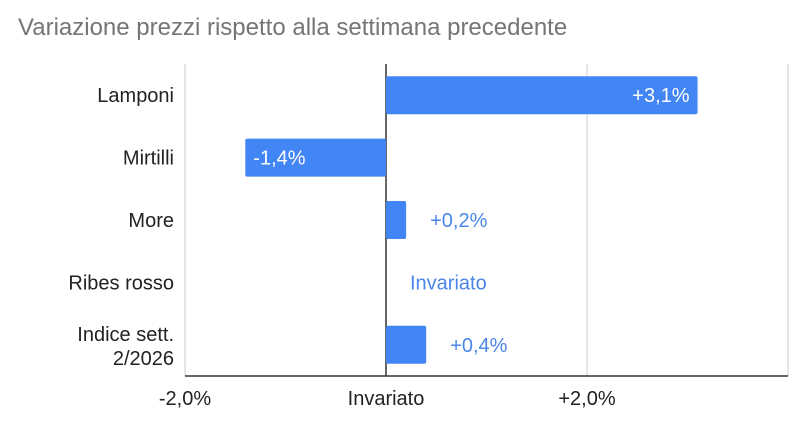  What do you see at coordinates (478, 346) in the screenshot?
I see `data-label: +0,4%` at bounding box center [478, 346].